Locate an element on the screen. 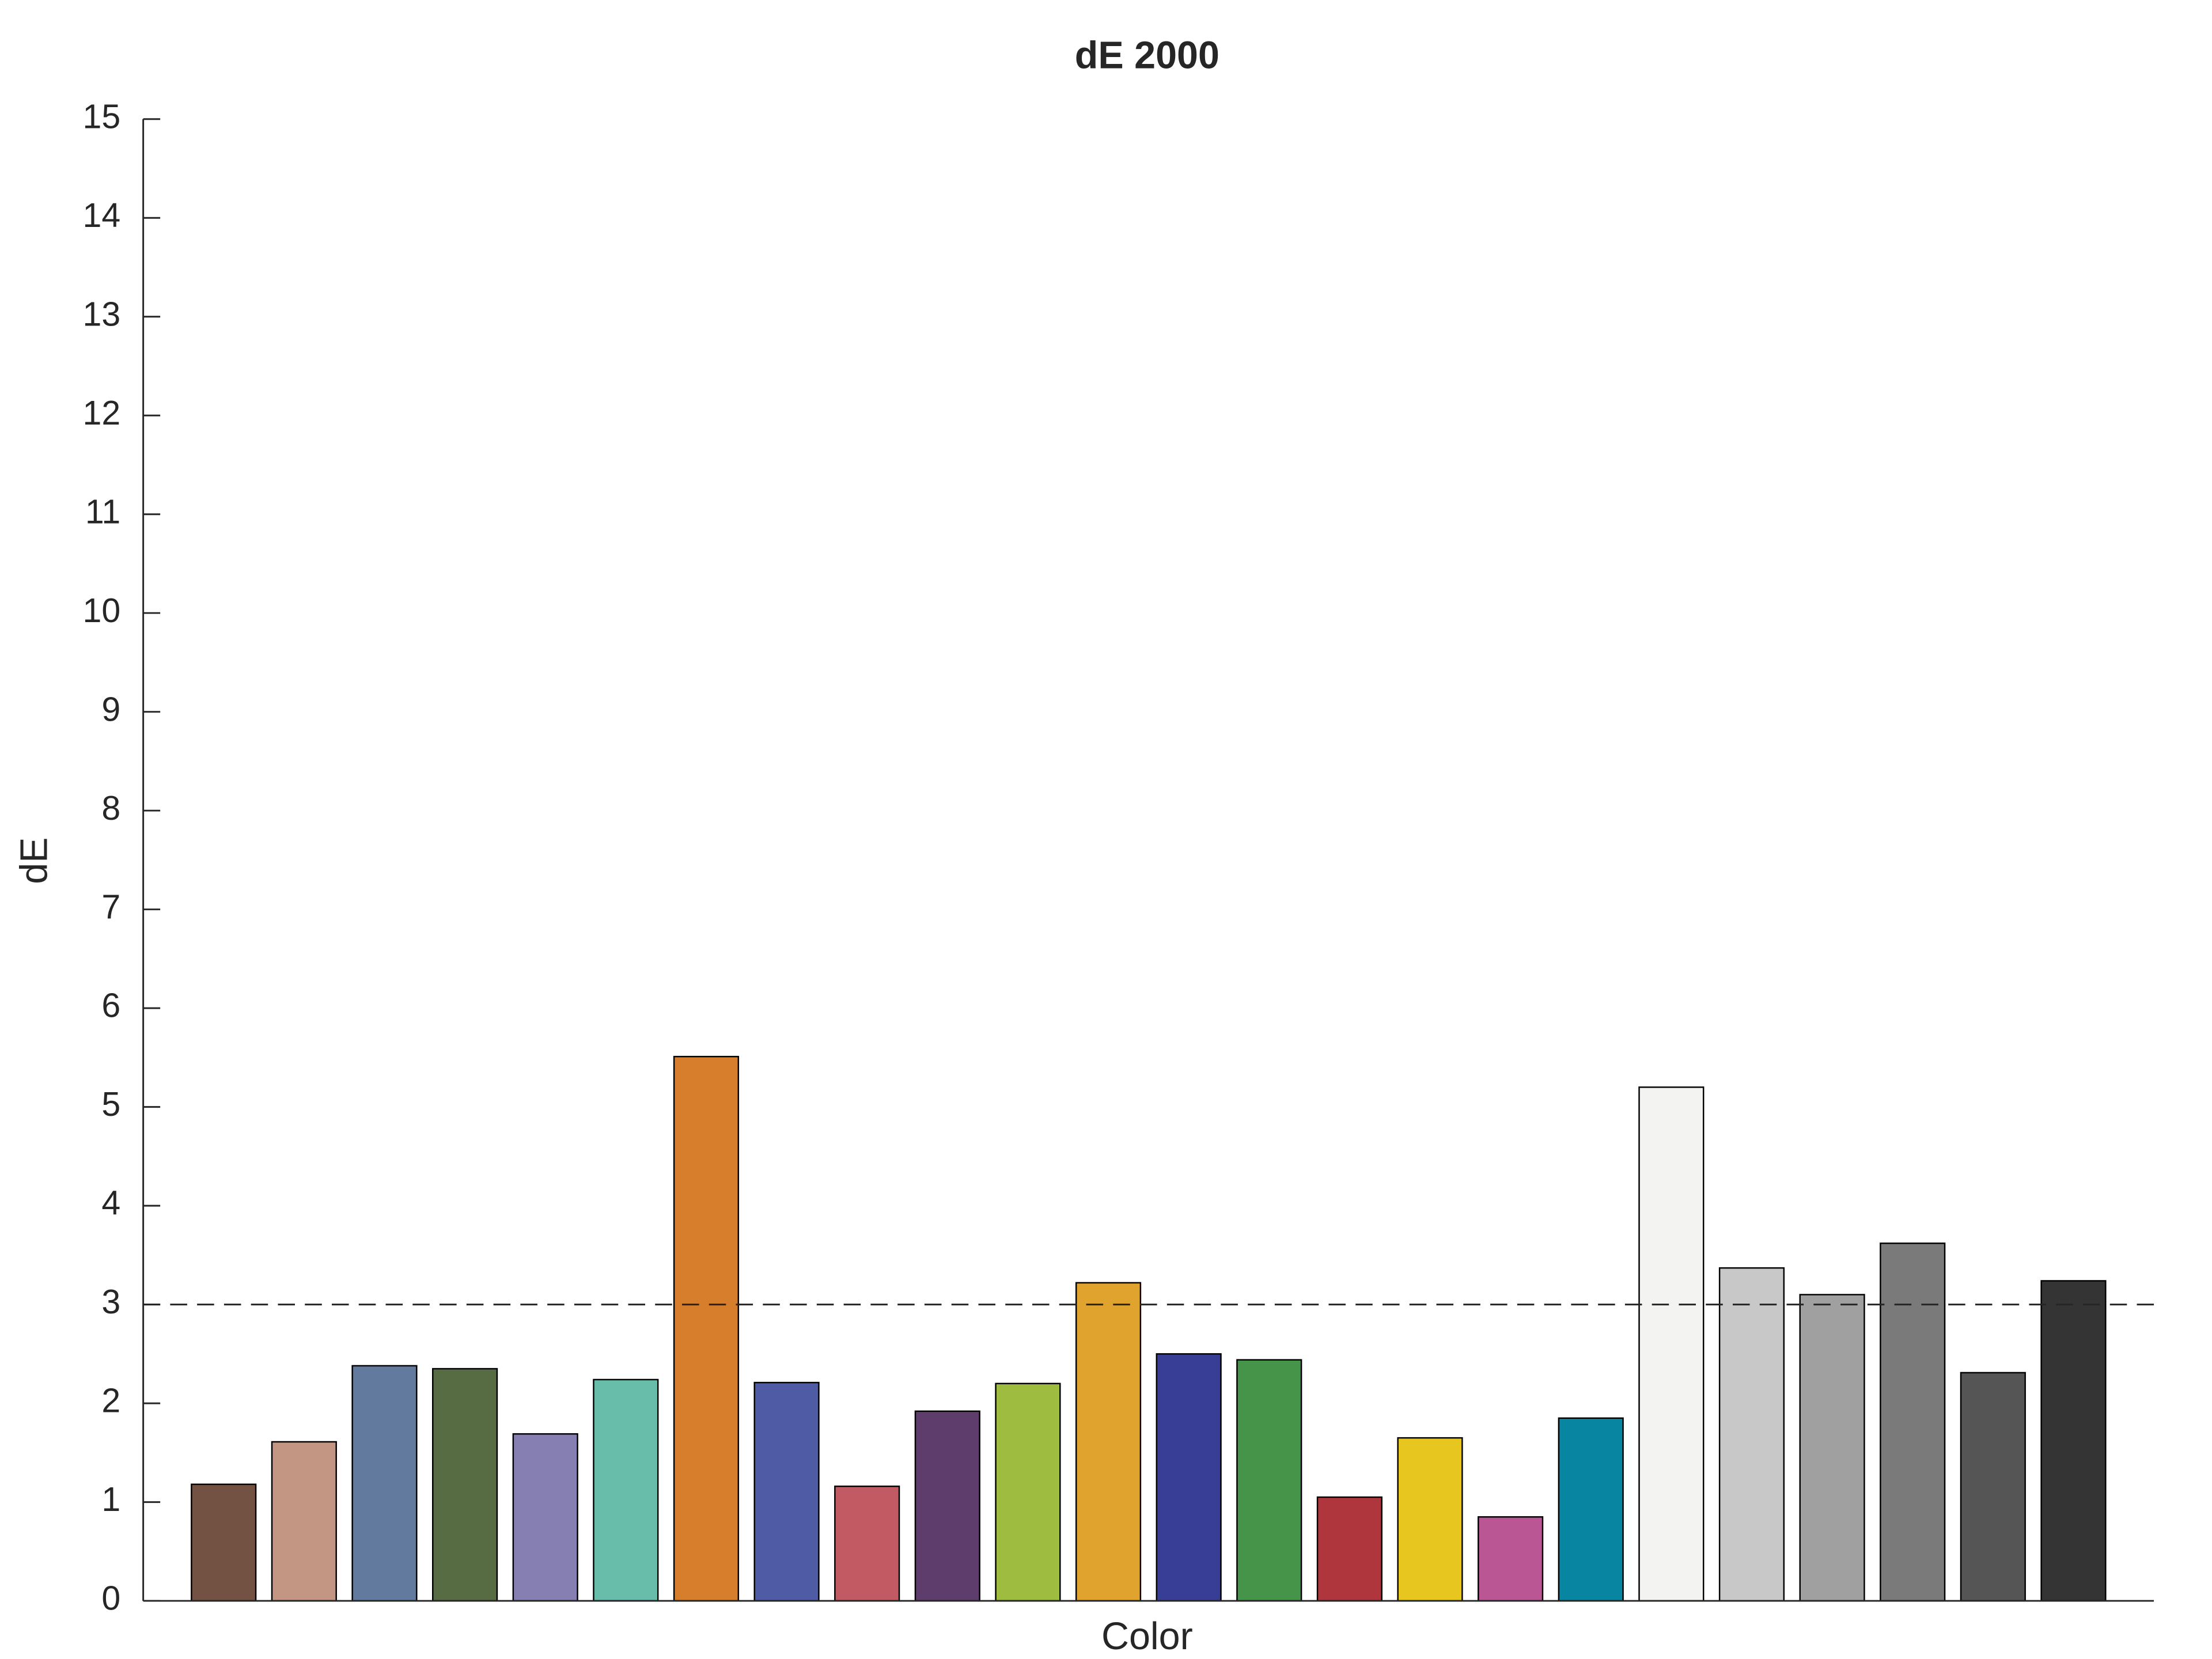 The width and height of the screenshot is (2212, 1659). y-tick-label: 12 is located at coordinates (102, 413).